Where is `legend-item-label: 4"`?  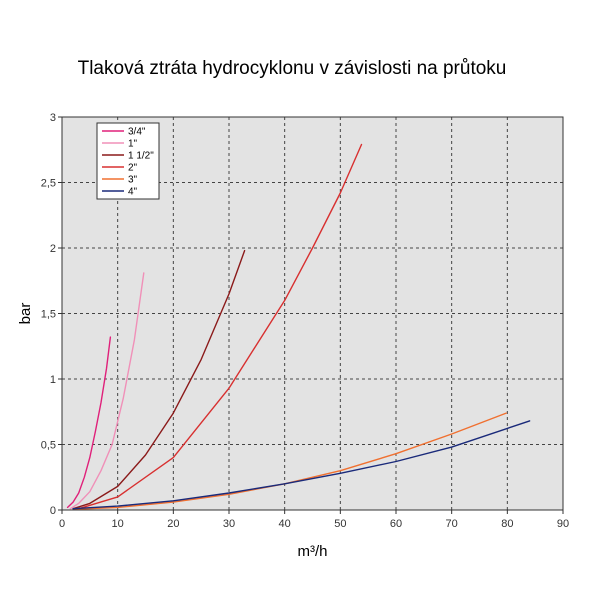
legend-item-label: 4" is located at coordinates (133, 192).